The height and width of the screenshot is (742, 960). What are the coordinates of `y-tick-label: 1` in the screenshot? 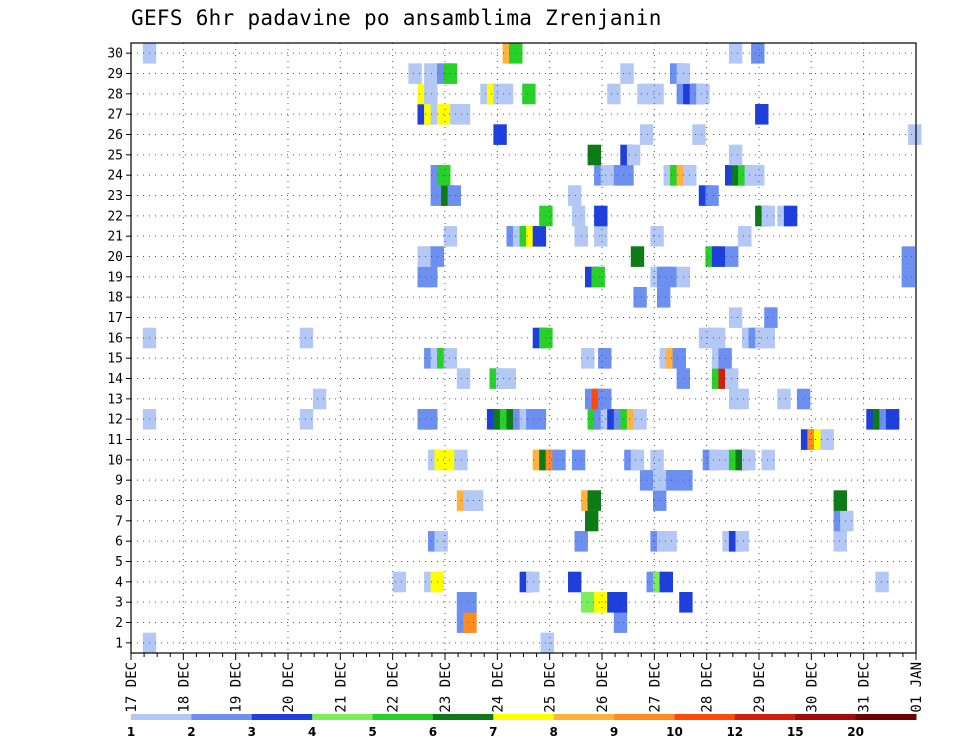 It's located at (119, 643).